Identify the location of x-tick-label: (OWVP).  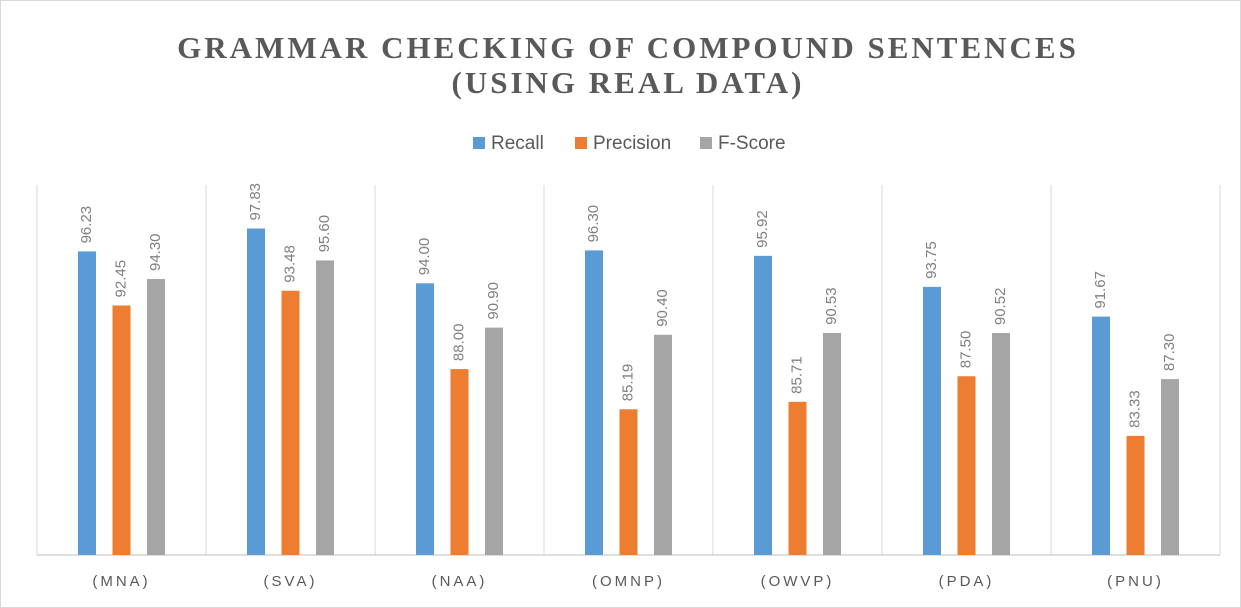
(798, 581).